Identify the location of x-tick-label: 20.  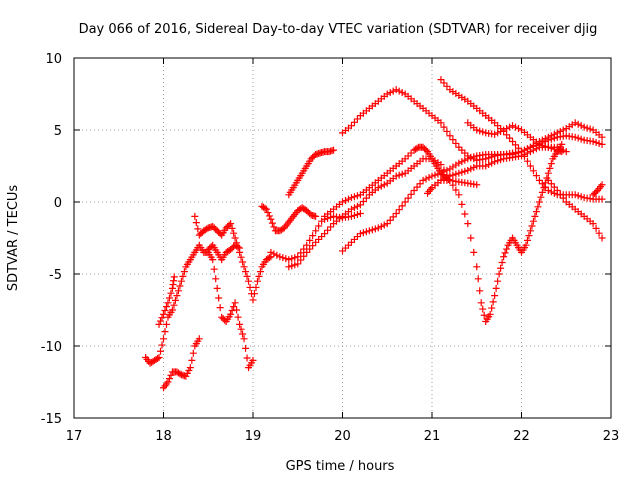
(342, 436).